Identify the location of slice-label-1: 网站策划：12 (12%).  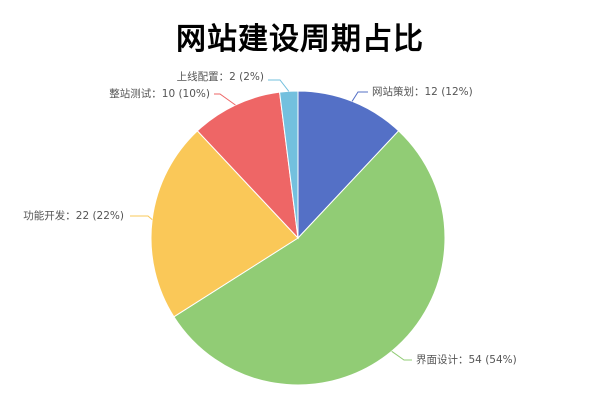
(422, 91).